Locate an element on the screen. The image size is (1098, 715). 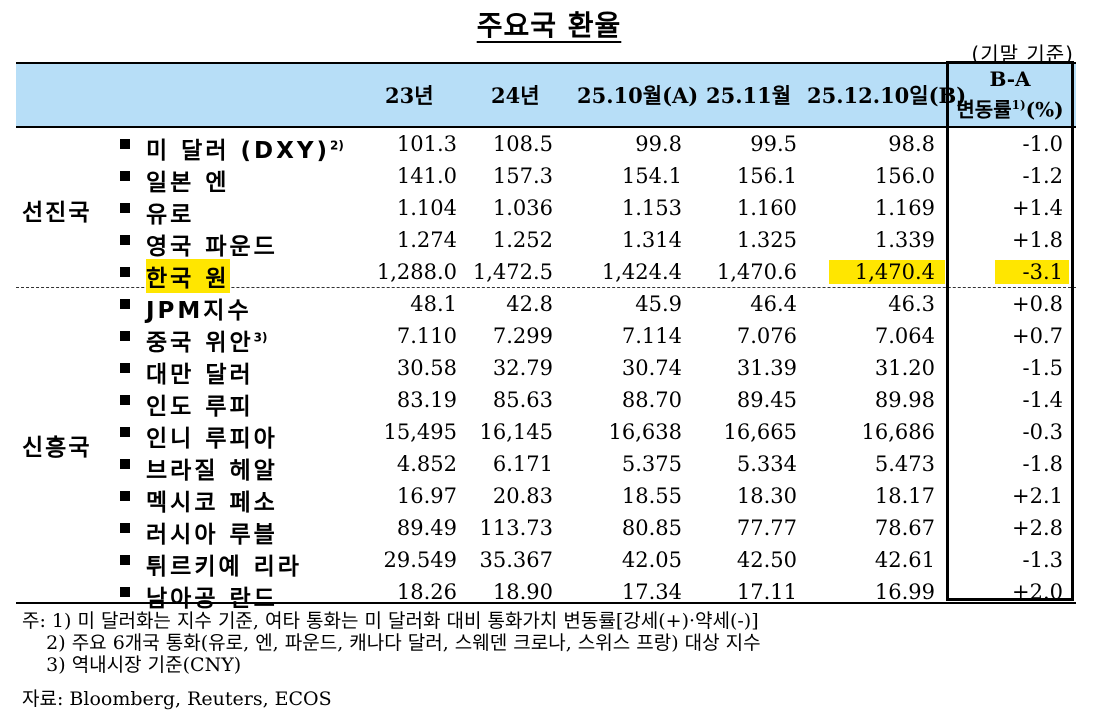
currency-name-text: 브라질 헤알 is located at coordinates (212, 471).